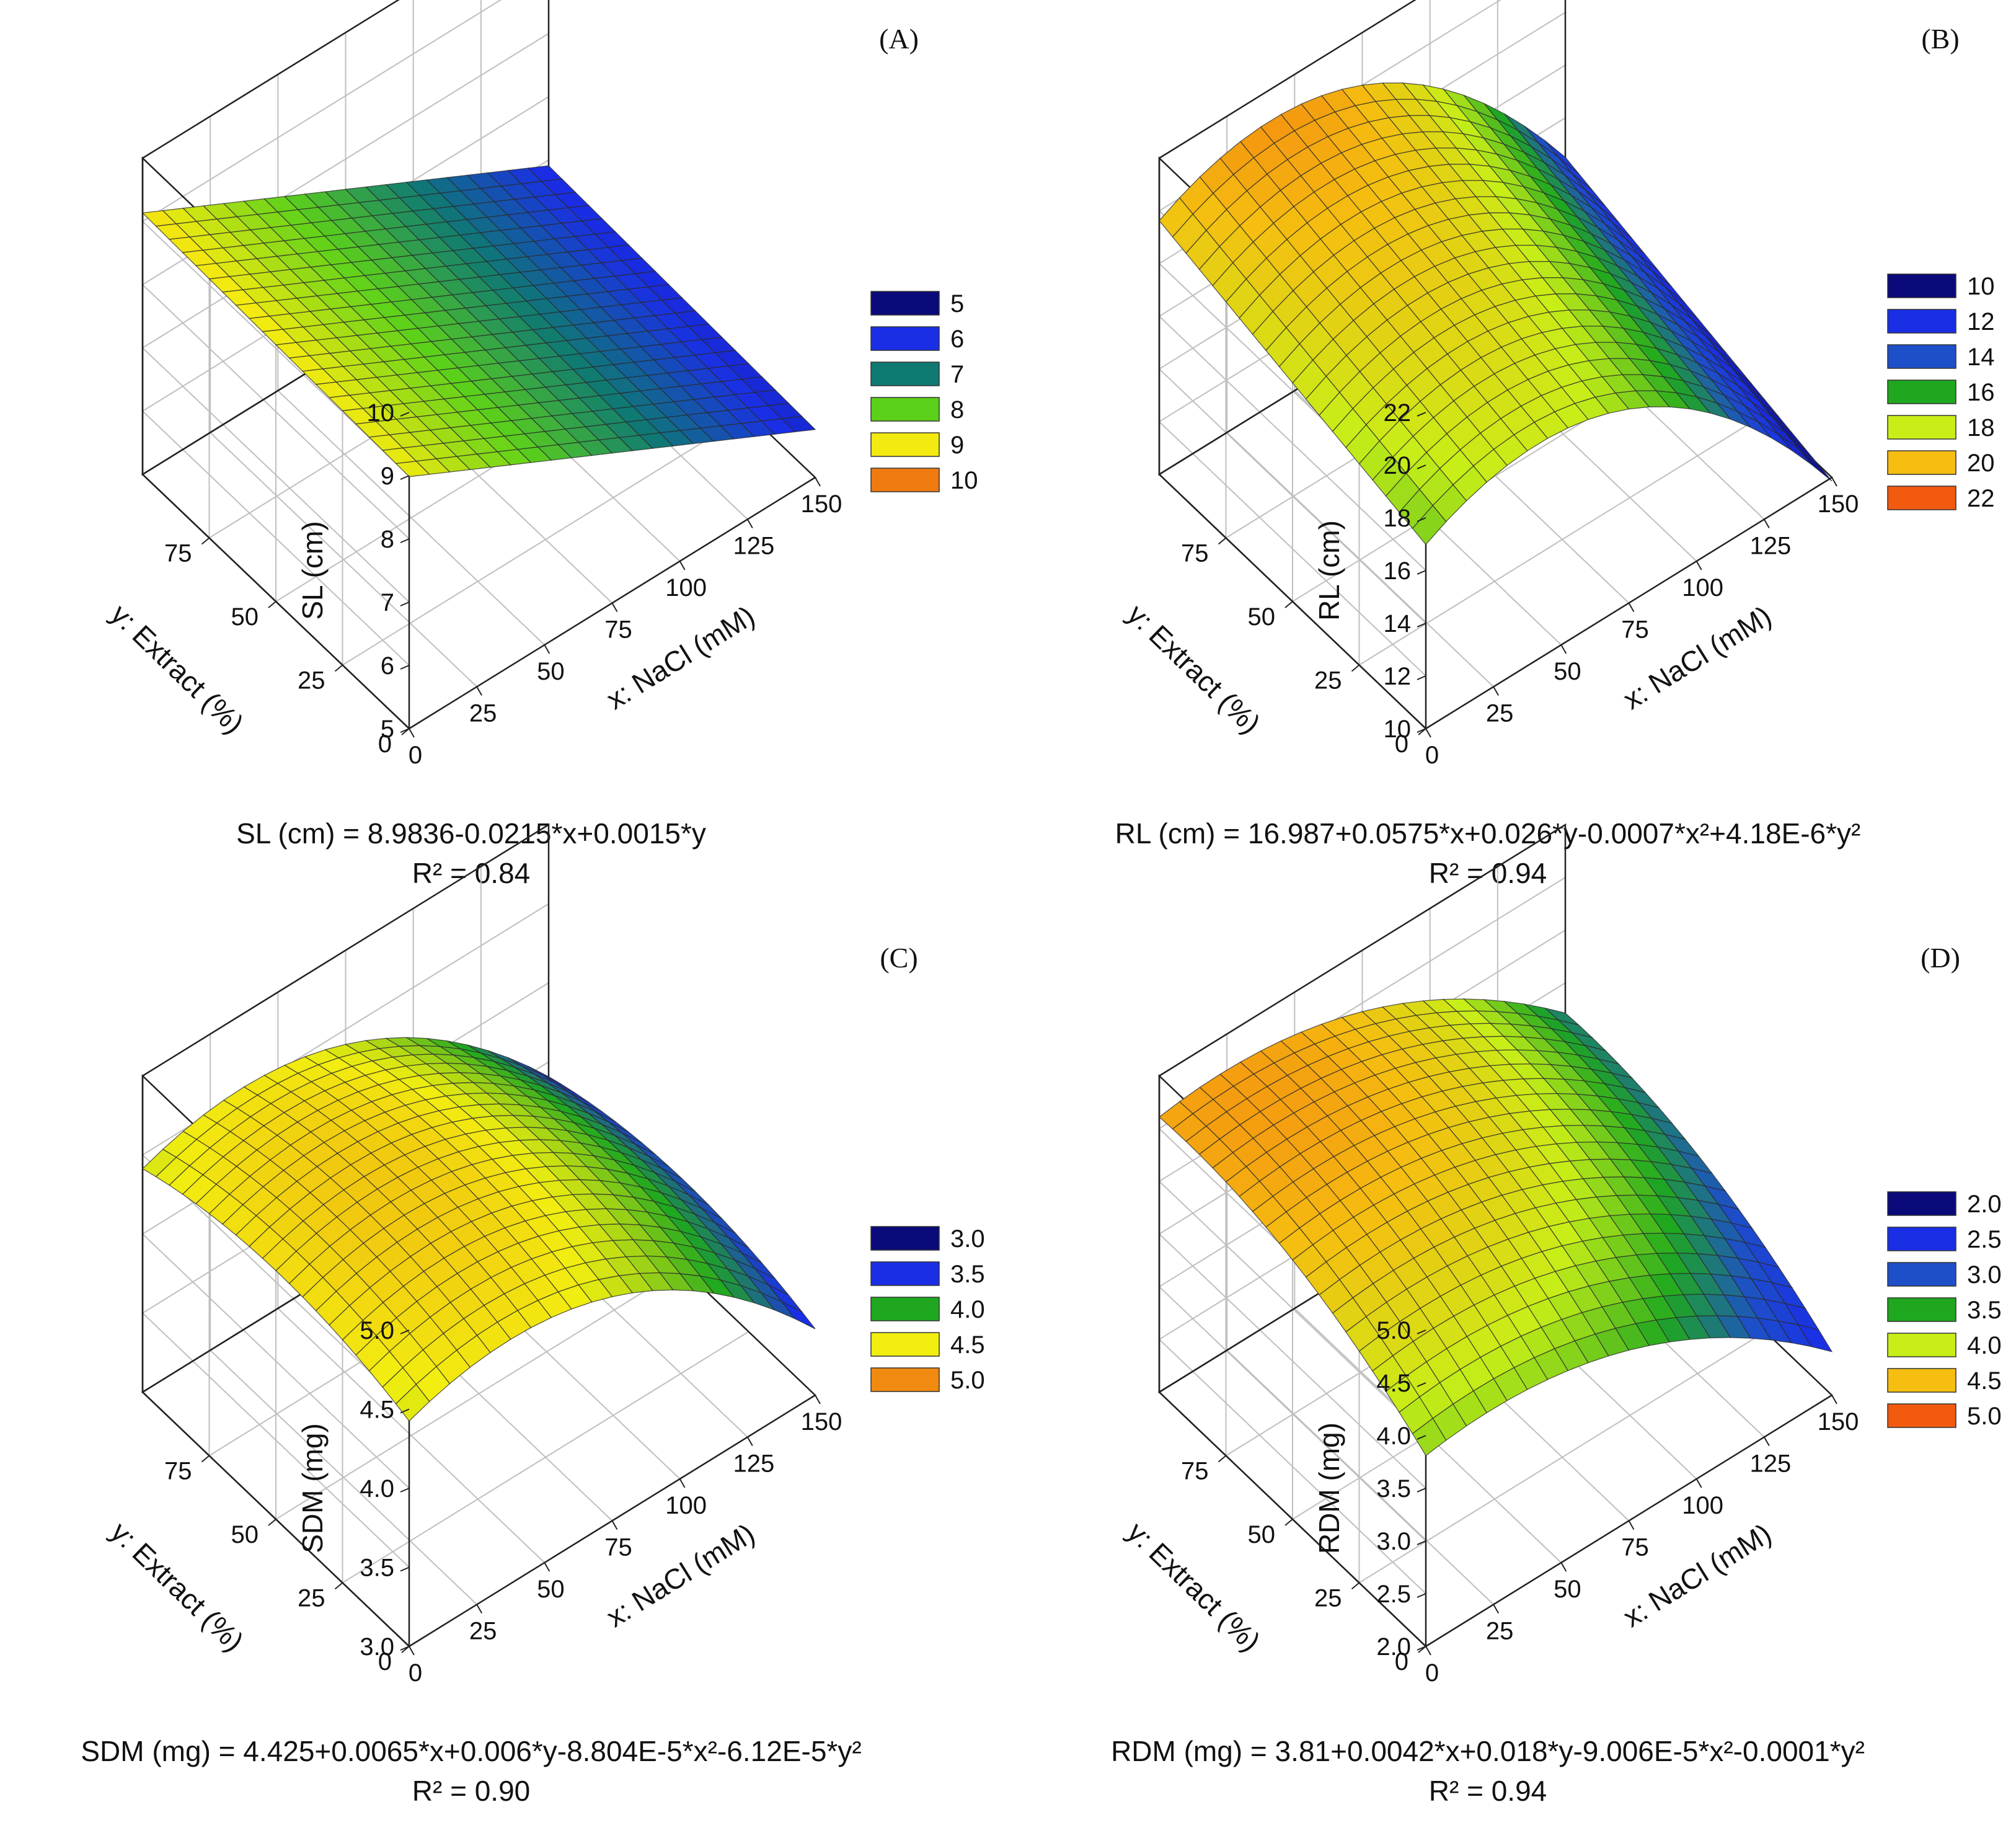  I want to click on legend-label: 5, so click(957, 303).